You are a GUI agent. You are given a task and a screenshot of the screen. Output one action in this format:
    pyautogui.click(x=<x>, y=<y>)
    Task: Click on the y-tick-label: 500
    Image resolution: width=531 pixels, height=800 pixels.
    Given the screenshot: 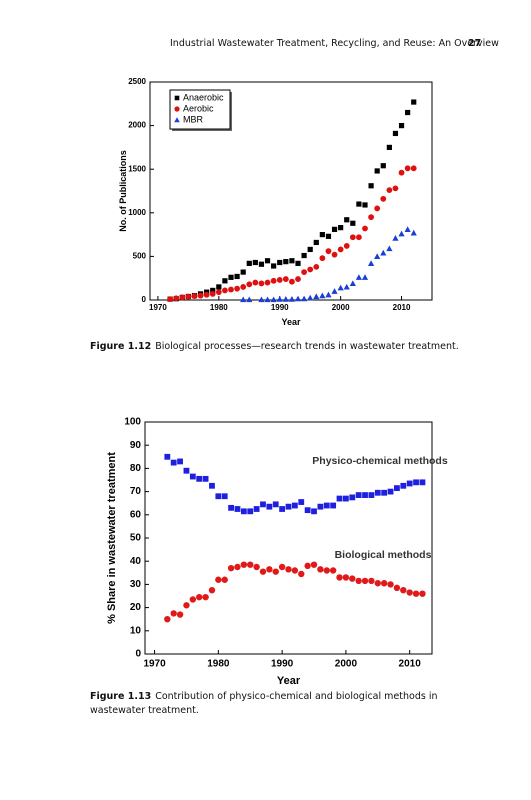 What is the action you would take?
    pyautogui.click(x=140, y=256)
    